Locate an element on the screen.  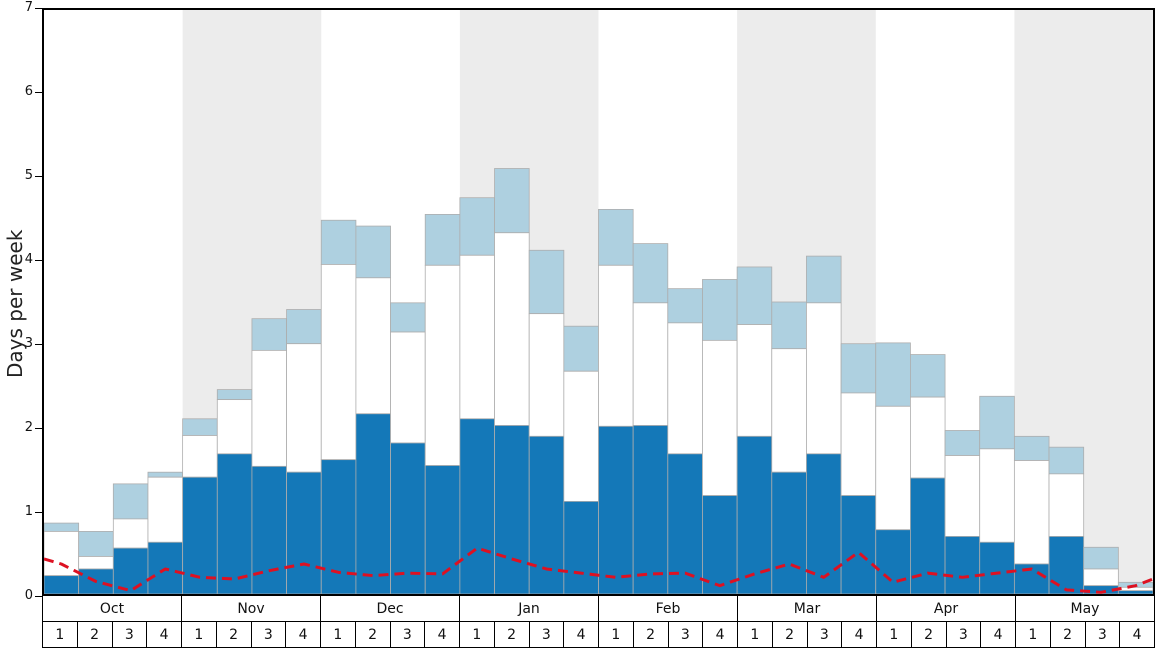
y-tick-label: 6 is located at coordinates (28, 91).